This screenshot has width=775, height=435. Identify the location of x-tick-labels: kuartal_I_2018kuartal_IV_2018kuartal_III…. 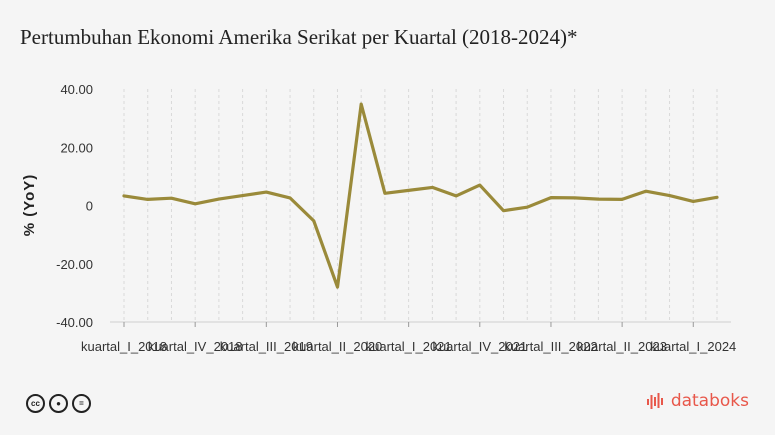
(408, 338).